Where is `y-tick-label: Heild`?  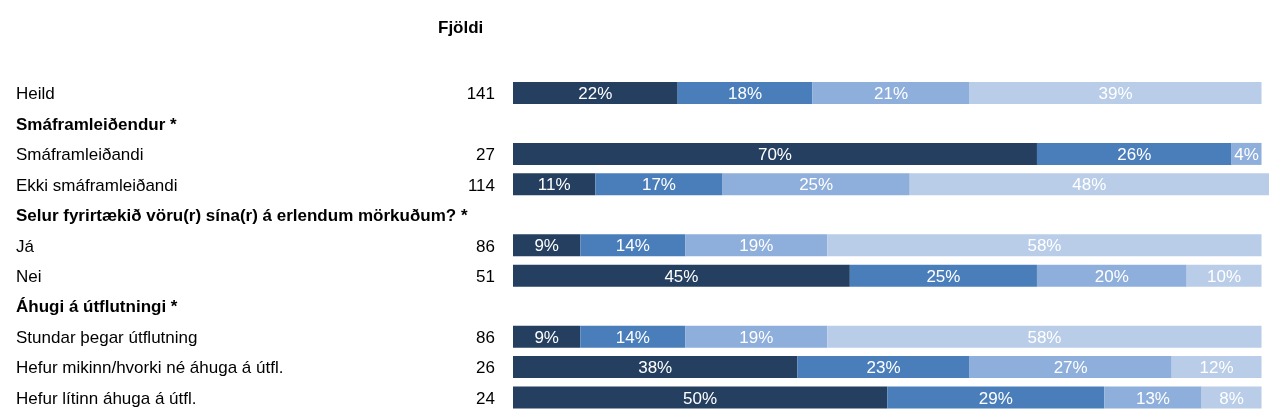
y-tick-label: Heild is located at coordinates (35, 94).